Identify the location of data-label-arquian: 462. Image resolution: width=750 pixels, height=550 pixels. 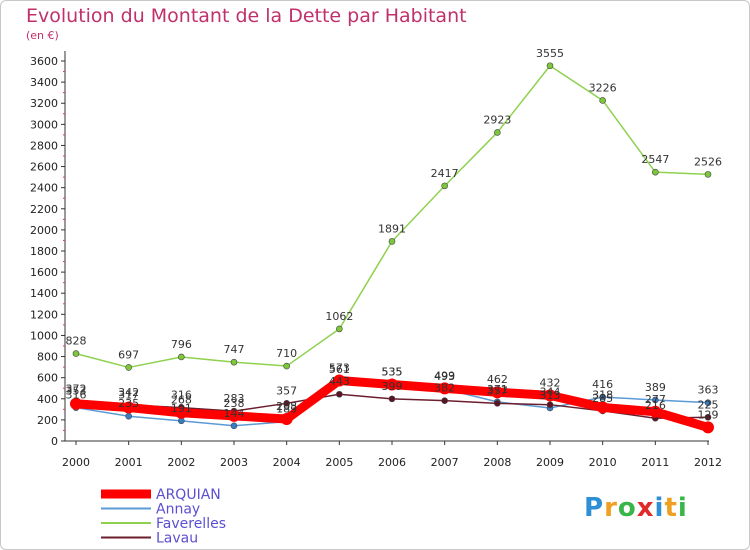
(497, 379).